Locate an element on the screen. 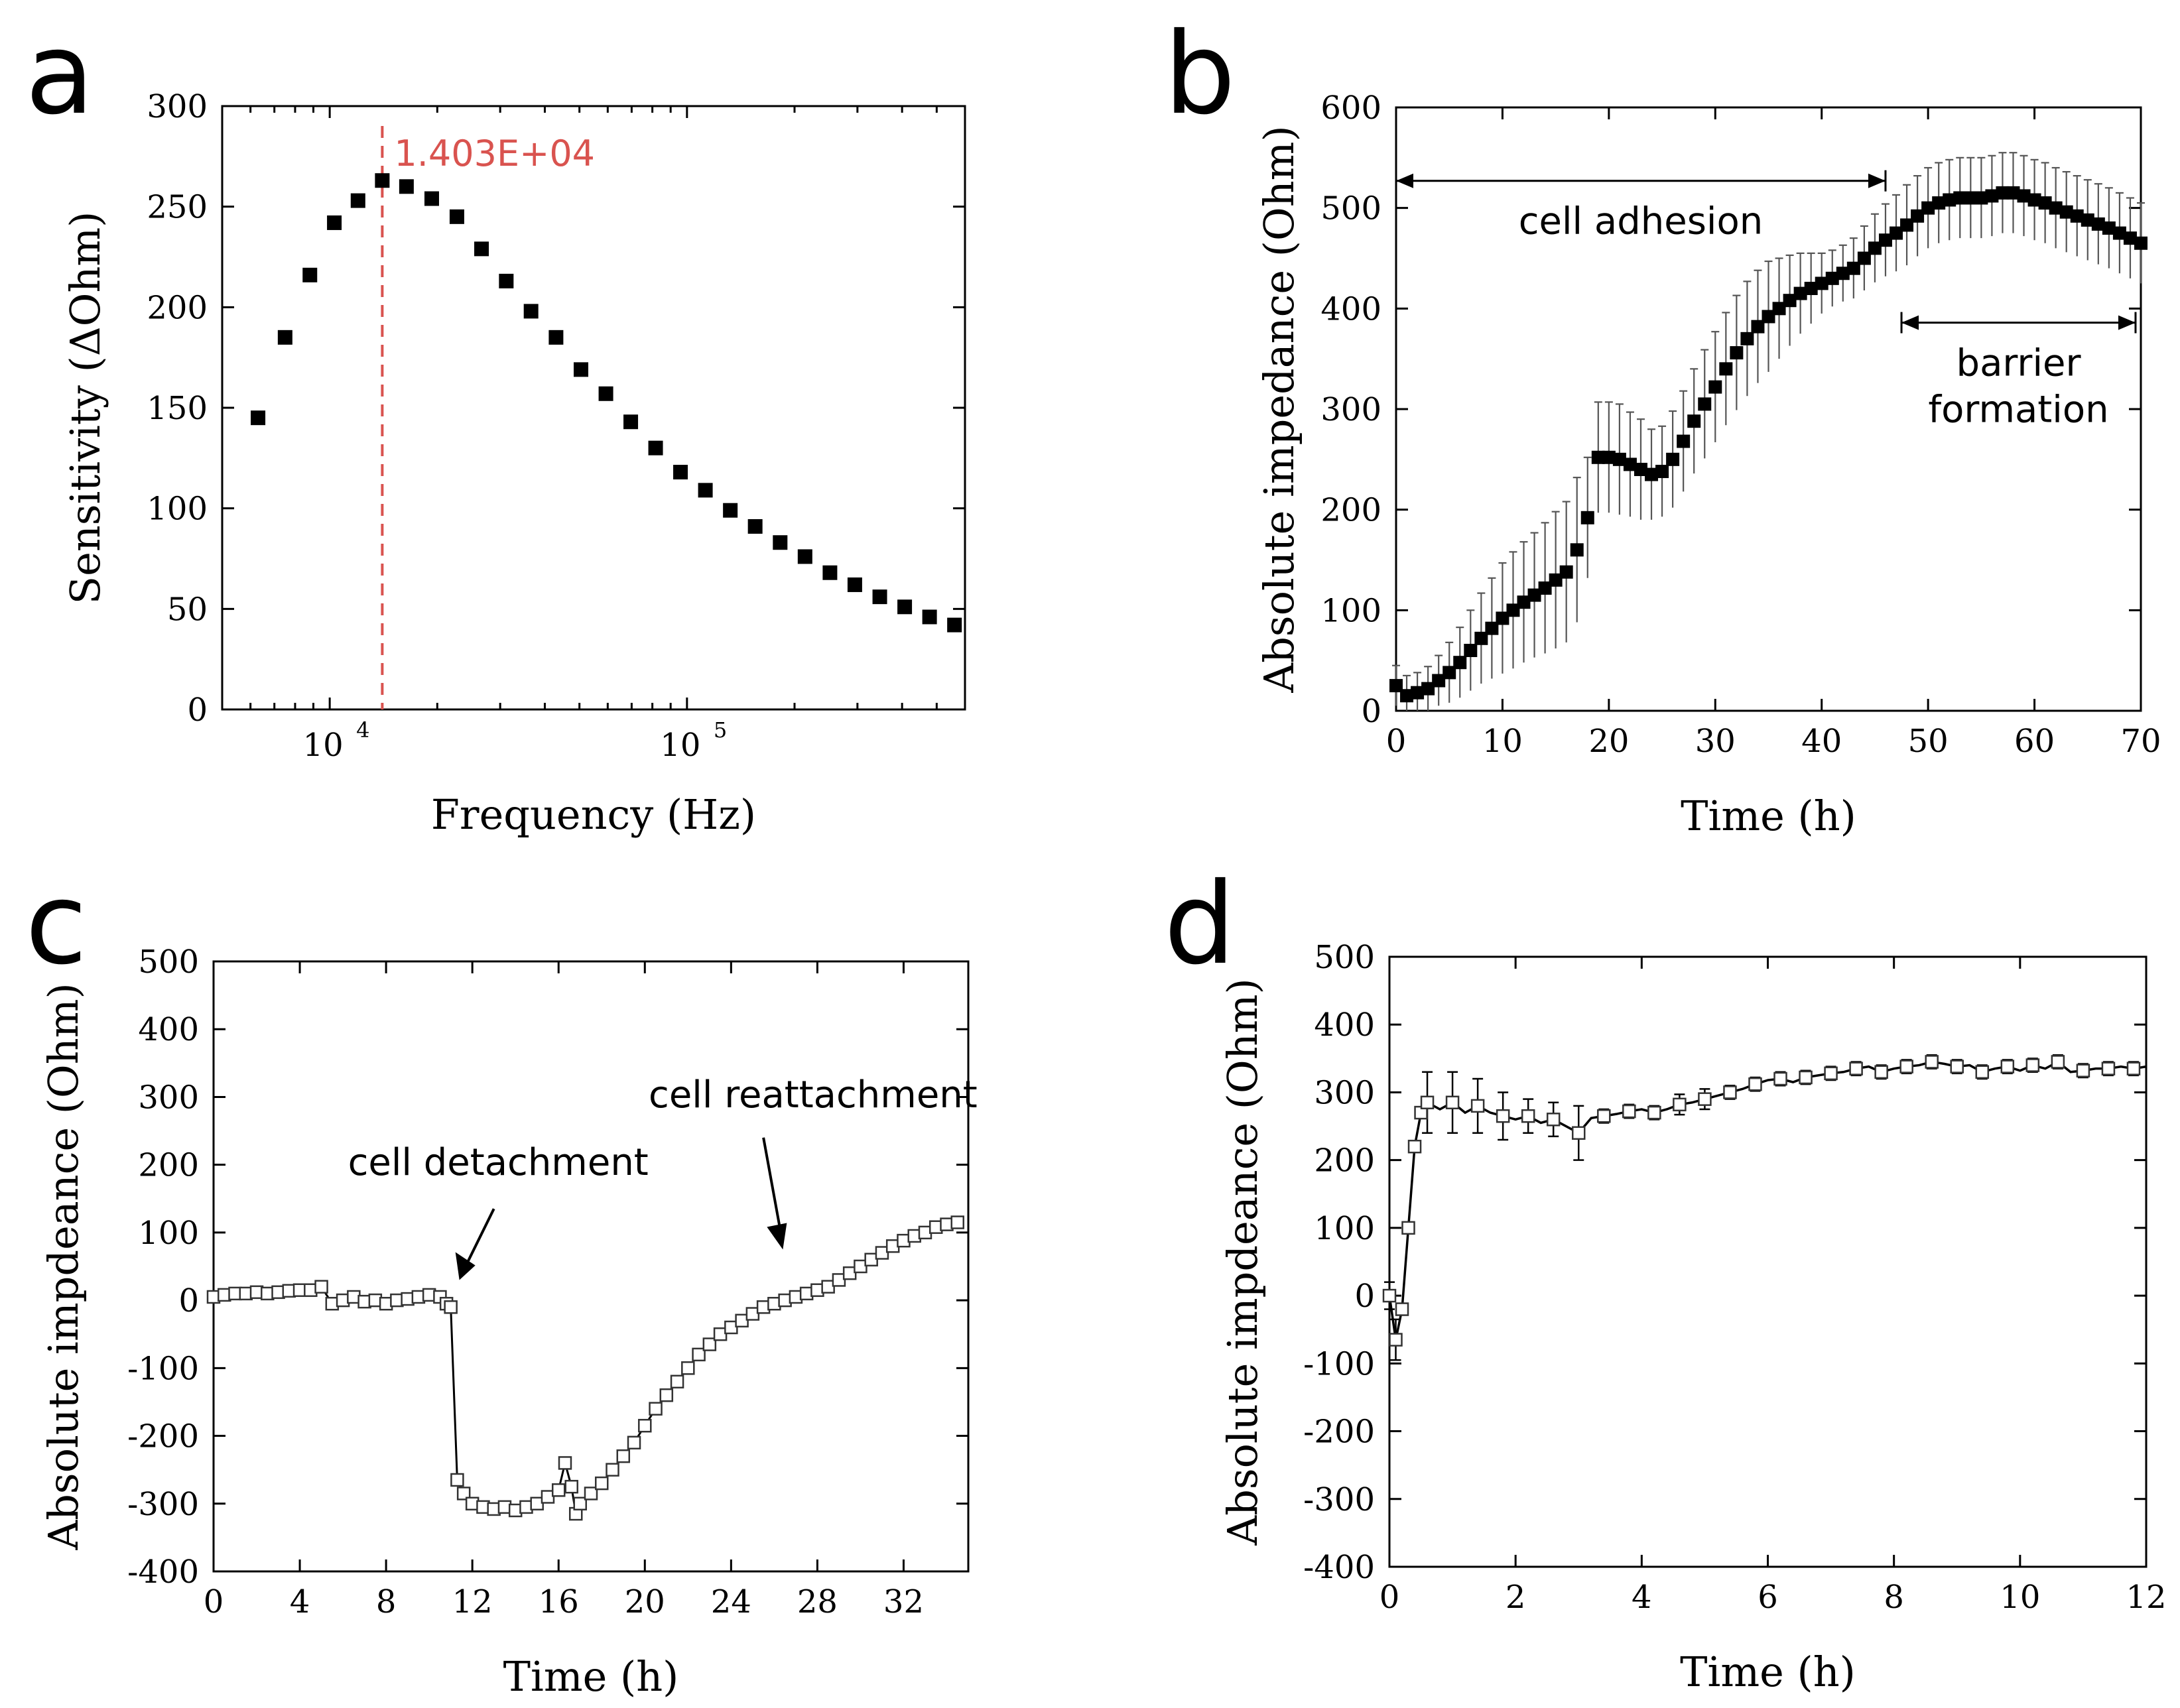 The width and height of the screenshot is (2180, 1708). panel-label-a: a is located at coordinates (60, 74).